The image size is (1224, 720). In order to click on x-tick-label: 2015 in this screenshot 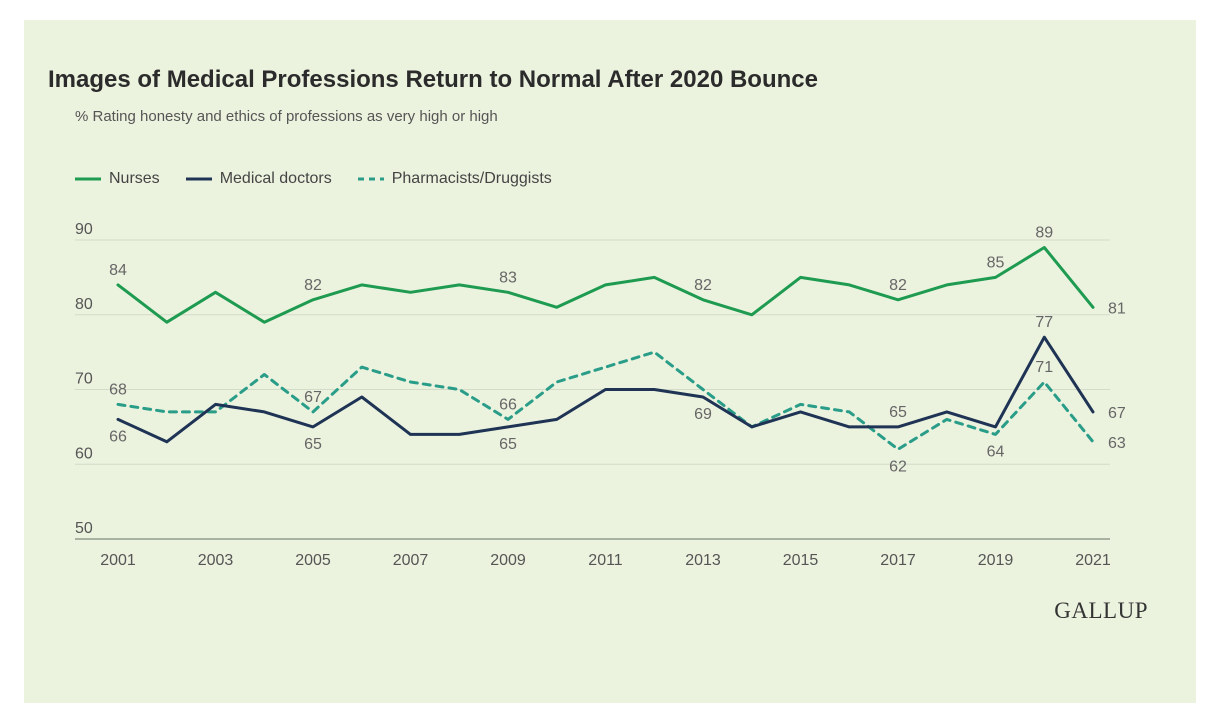, I will do `click(801, 560)`.